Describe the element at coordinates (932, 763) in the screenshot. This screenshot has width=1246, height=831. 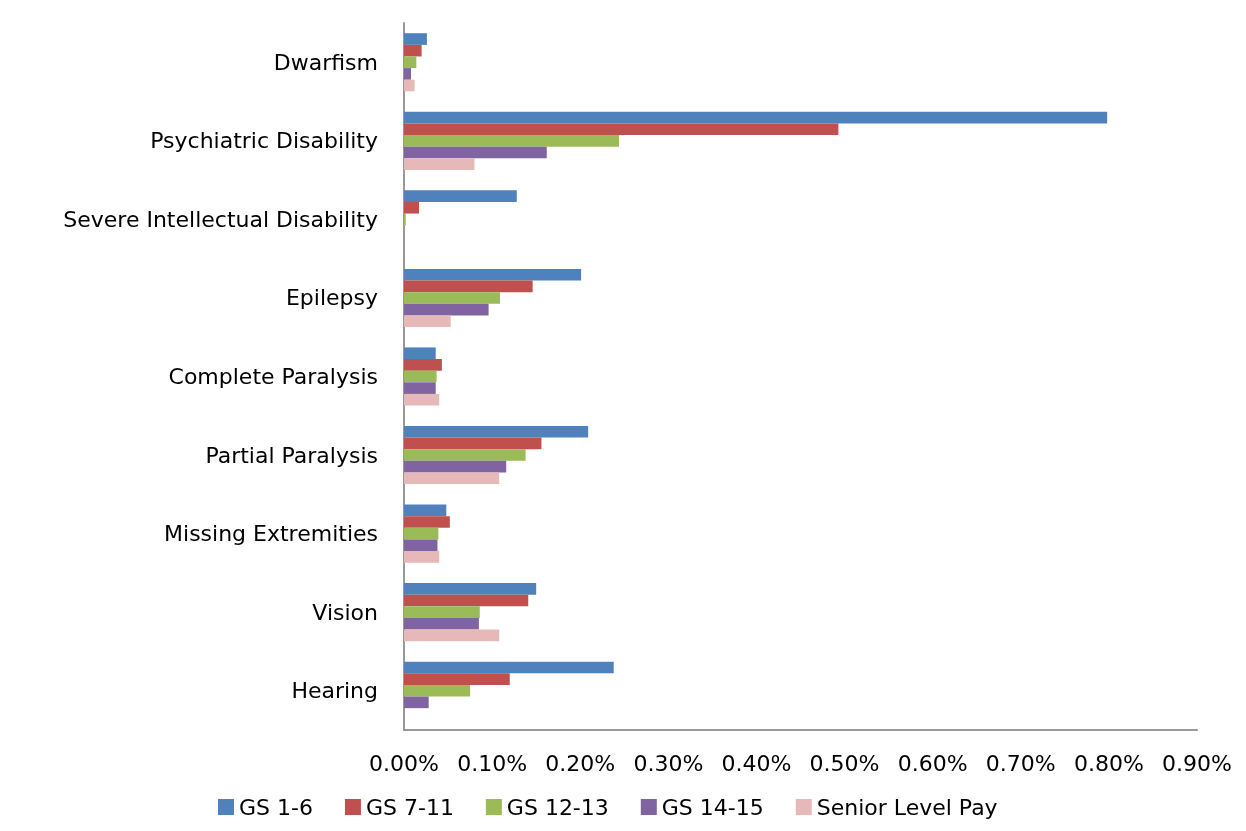
I see `x-tick-label: 0.60%` at that location.